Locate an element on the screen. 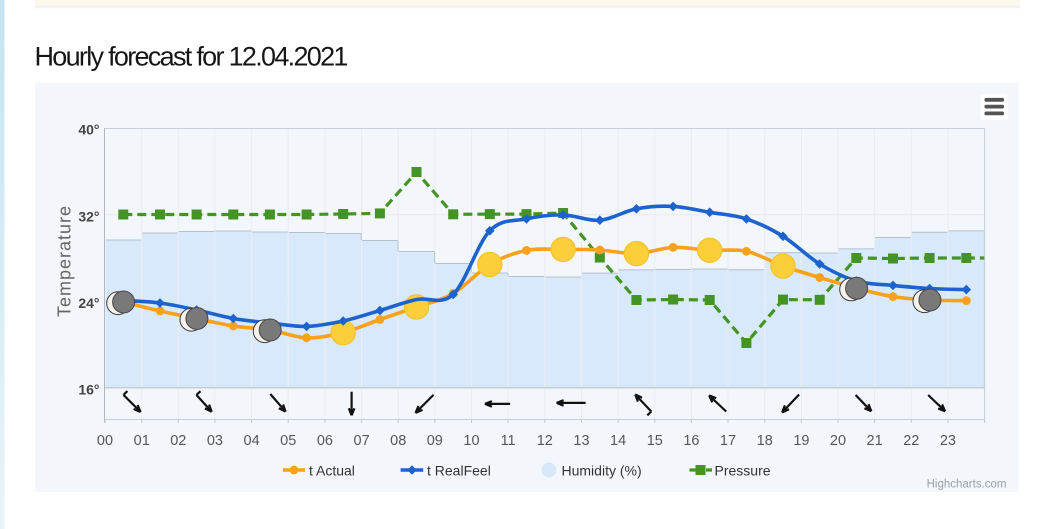  svg-text: 16 is located at coordinates (691, 441).